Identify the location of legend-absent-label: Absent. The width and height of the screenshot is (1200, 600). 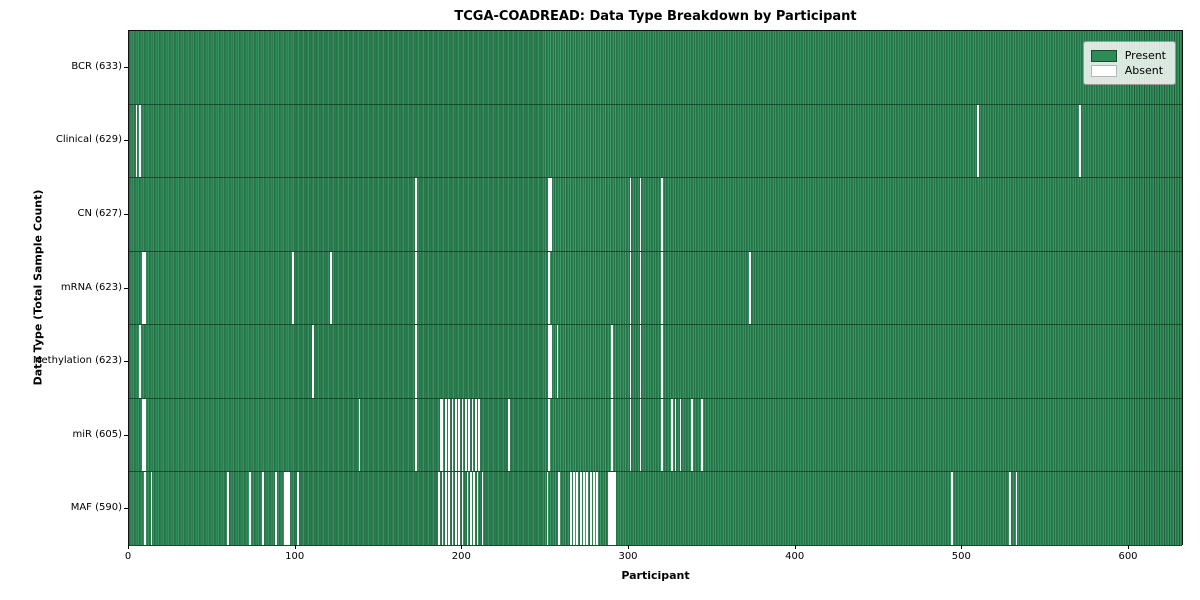
(1144, 70).